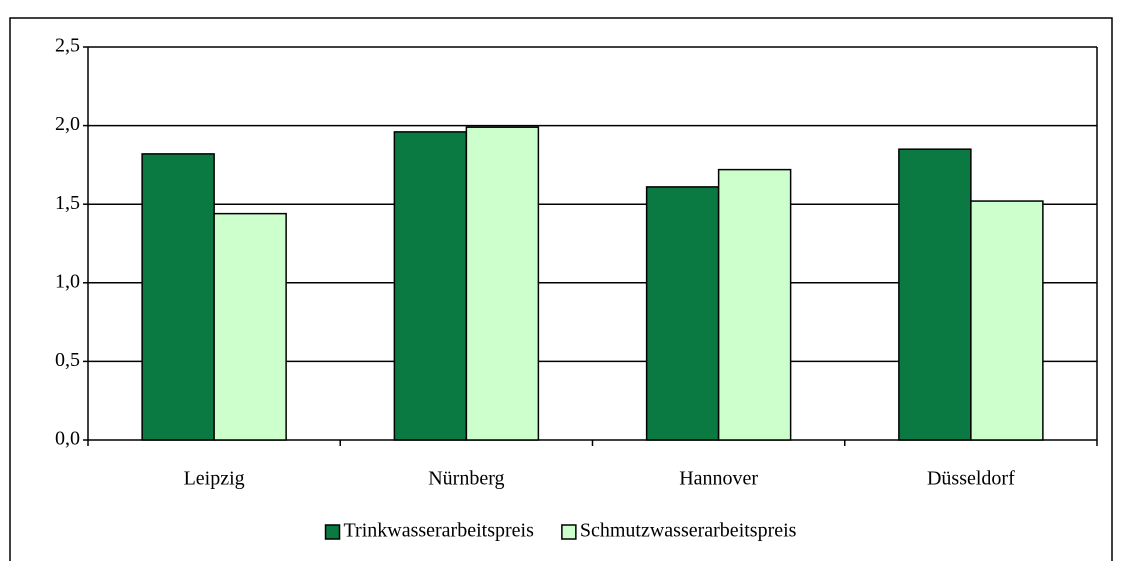 This screenshot has height=561, width=1129. Describe the element at coordinates (67, 439) in the screenshot. I see `y-tick-label: 0,0` at that location.